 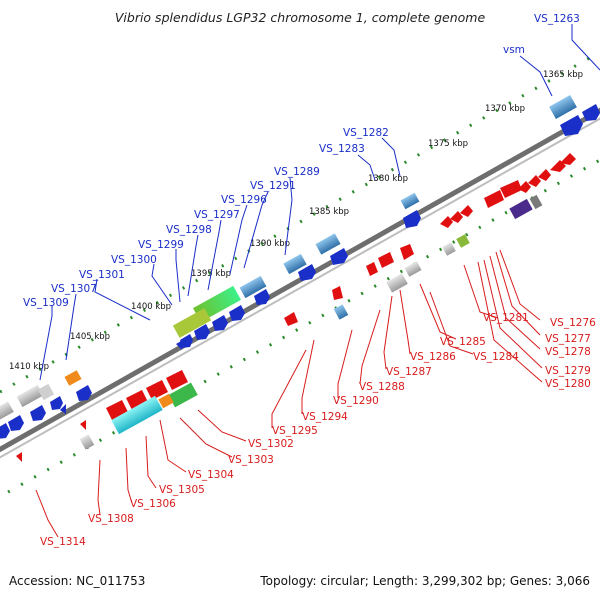 I want to click on gene-label: VS_1299, so click(x=161, y=245).